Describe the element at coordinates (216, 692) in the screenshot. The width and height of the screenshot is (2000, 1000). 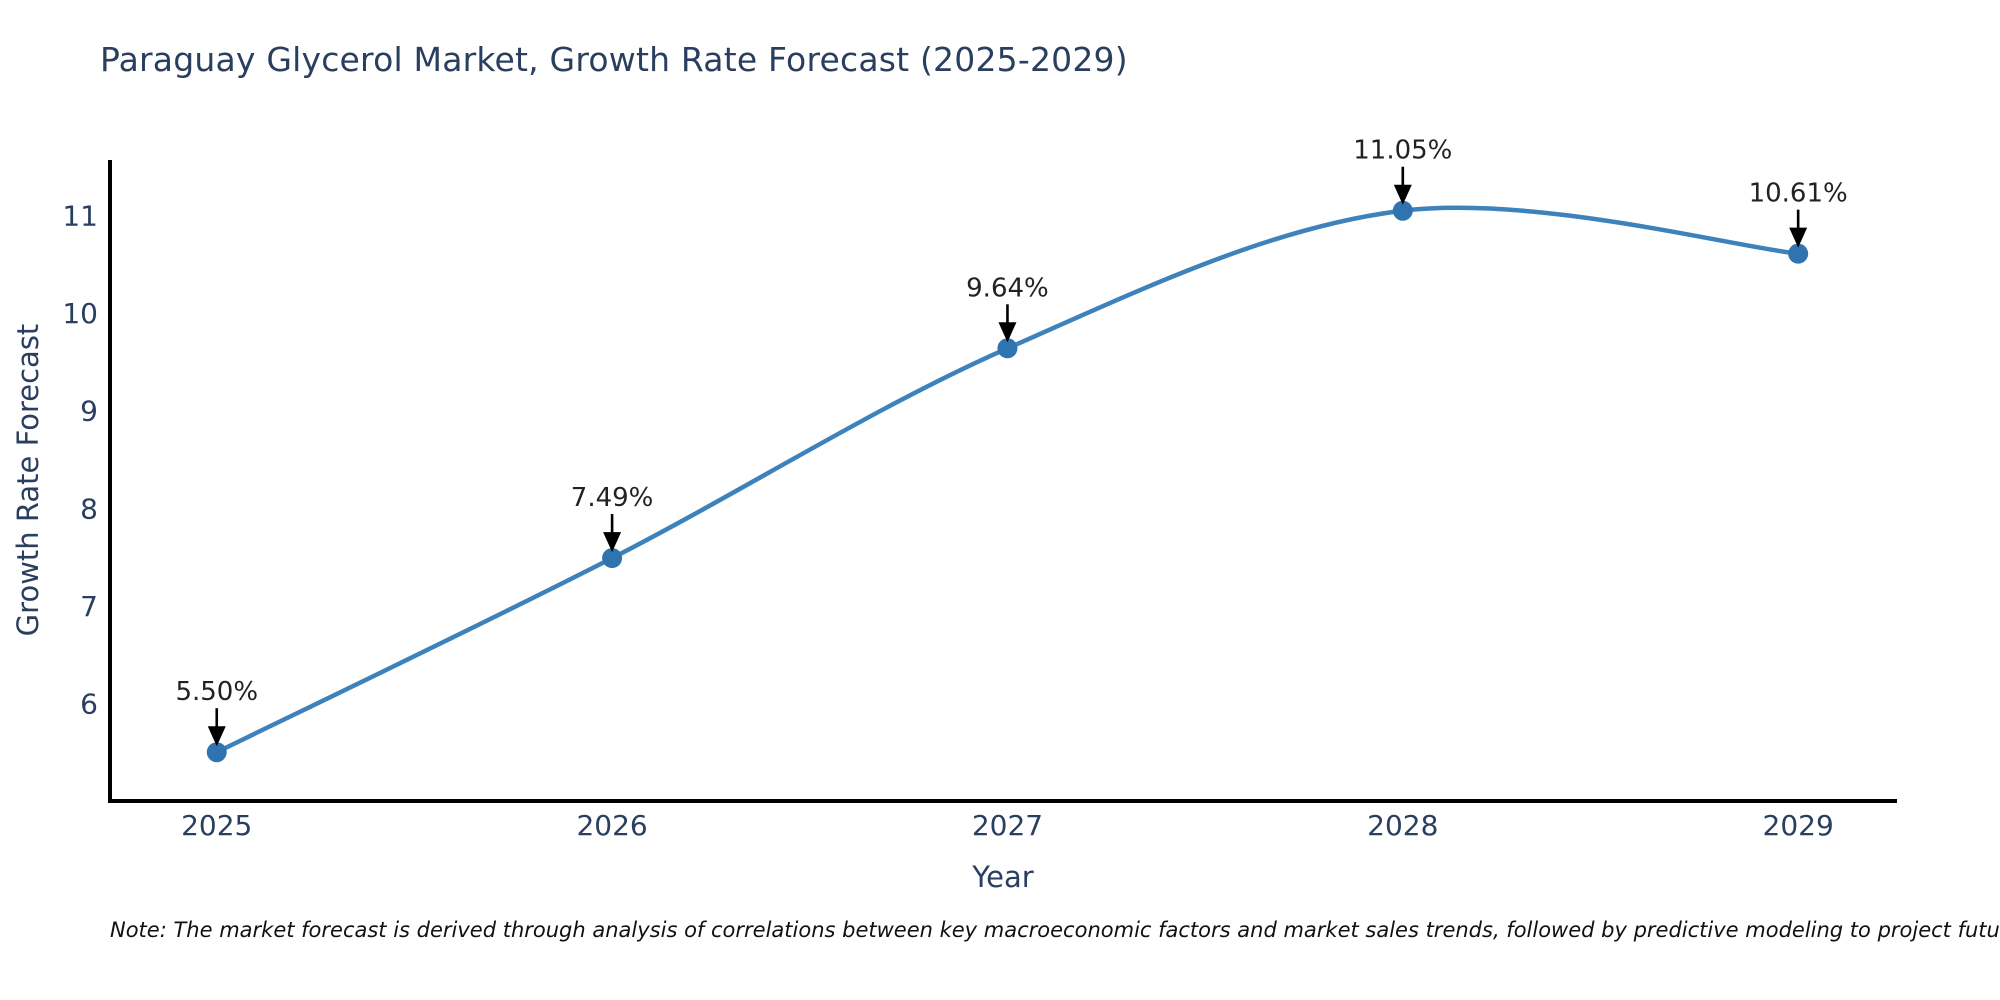
I see `data-point-label: 5.50%` at that location.